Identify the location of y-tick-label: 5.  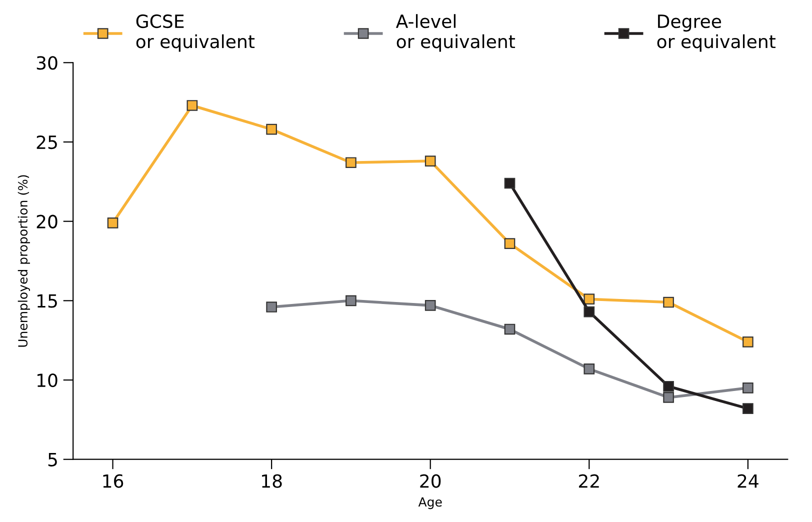
(52, 459).